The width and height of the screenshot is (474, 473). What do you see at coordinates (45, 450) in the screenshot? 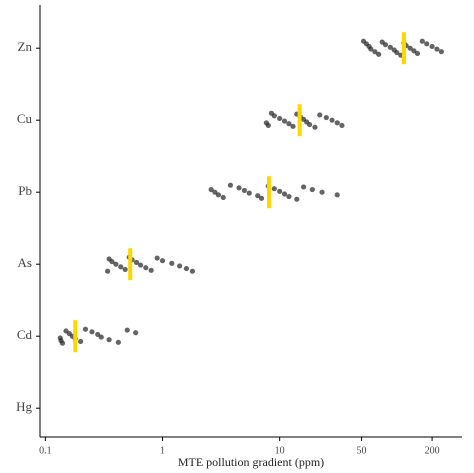
I see `x-tick-label: 0.1` at bounding box center [45, 450].